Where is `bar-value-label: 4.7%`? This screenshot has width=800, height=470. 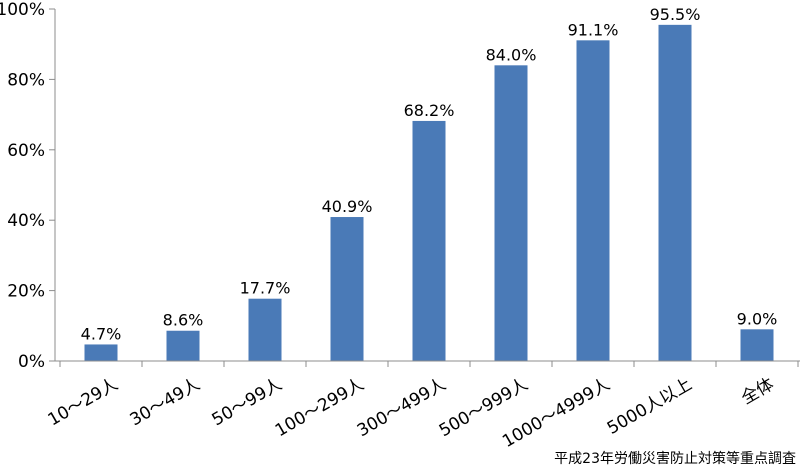 bar-value-label: 4.7% is located at coordinates (101, 333).